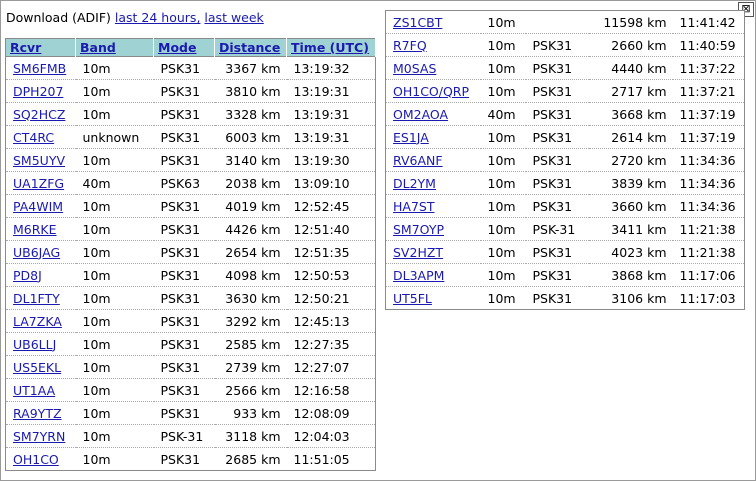 The height and width of the screenshot is (481, 756). What do you see at coordinates (37, 252) in the screenshot?
I see `receiver-callsign-link: UB6JAG` at bounding box center [37, 252].